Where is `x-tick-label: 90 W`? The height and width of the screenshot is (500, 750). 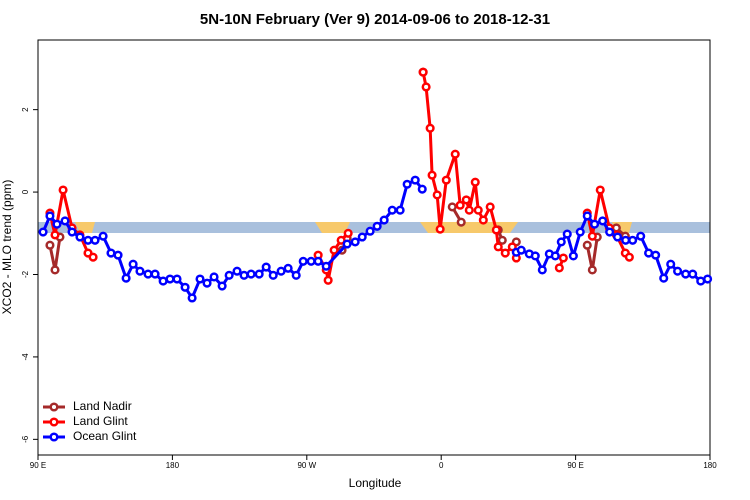
x-tick-label: 90 W is located at coordinates (306, 465).